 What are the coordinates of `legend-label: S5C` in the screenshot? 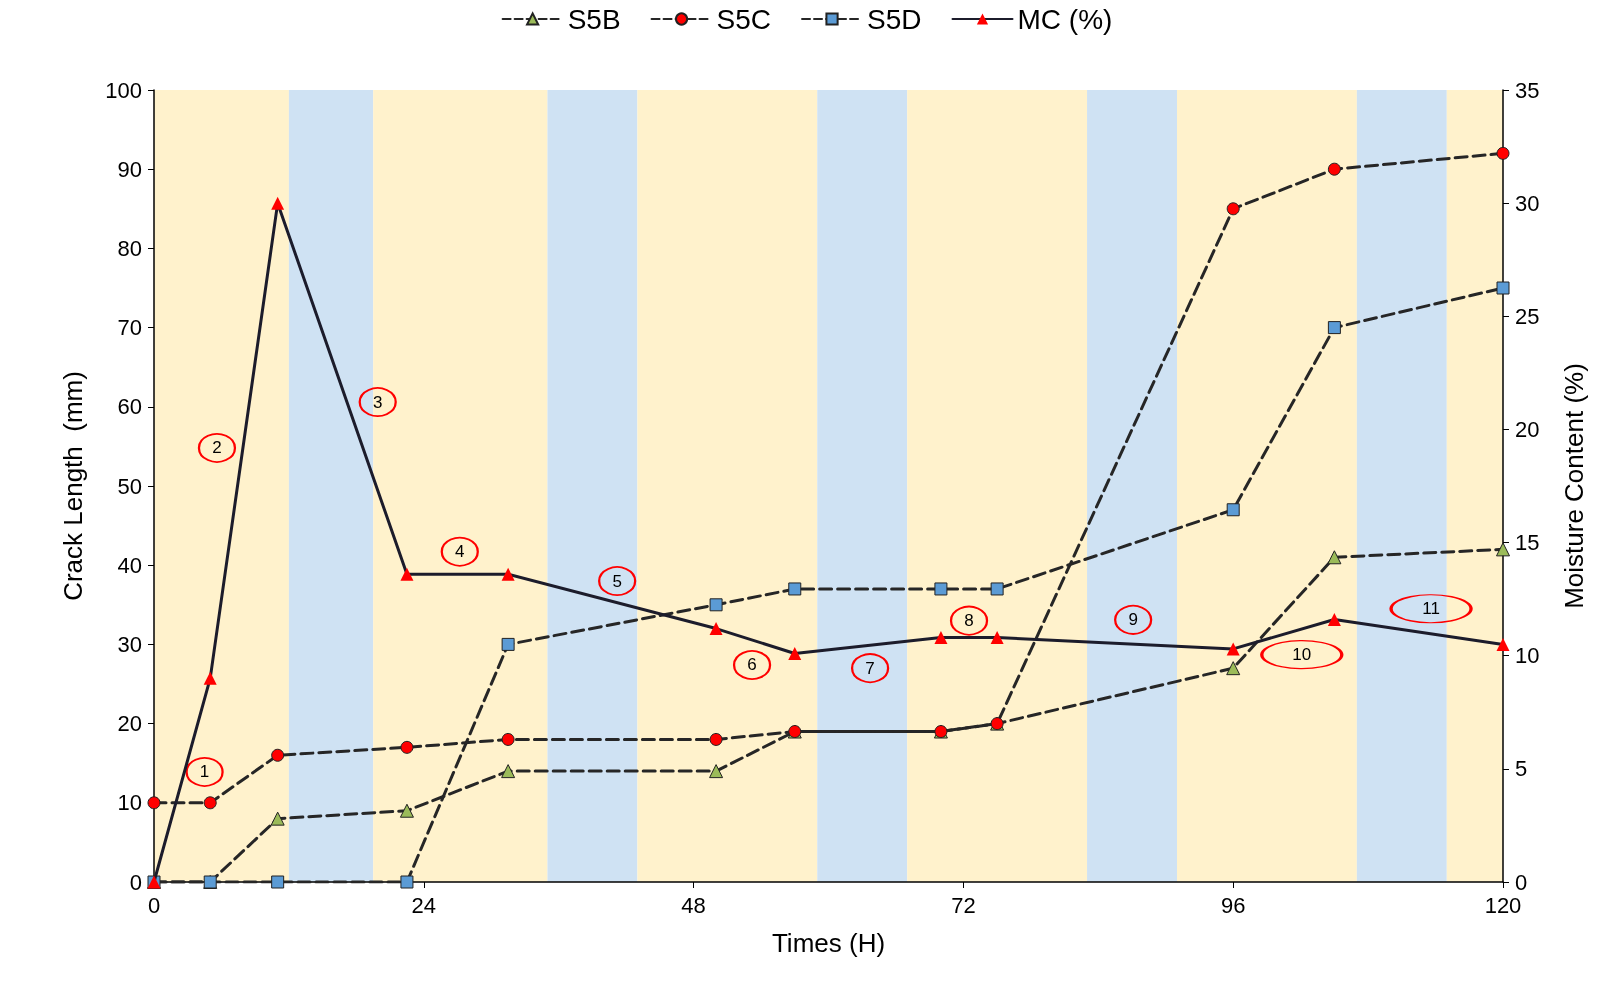 It's located at (744, 19).